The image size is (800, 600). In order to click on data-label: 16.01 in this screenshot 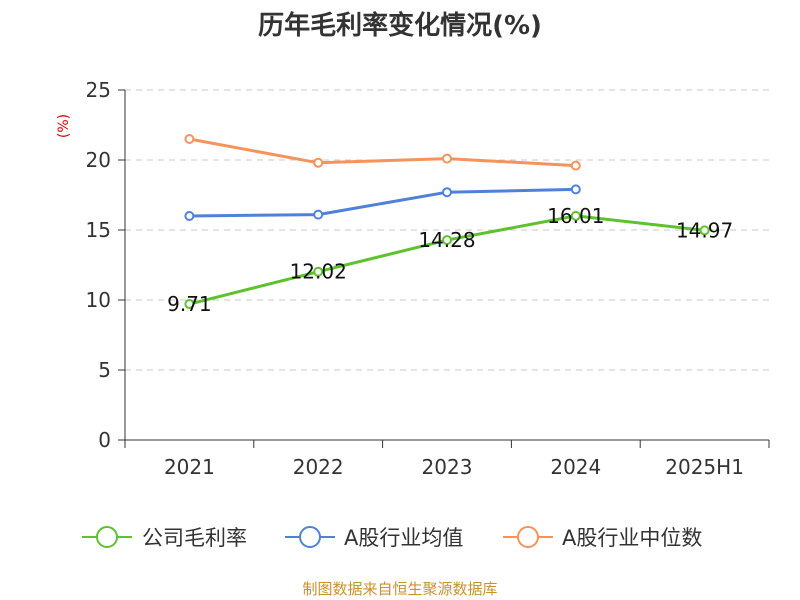, I will do `click(575, 216)`.